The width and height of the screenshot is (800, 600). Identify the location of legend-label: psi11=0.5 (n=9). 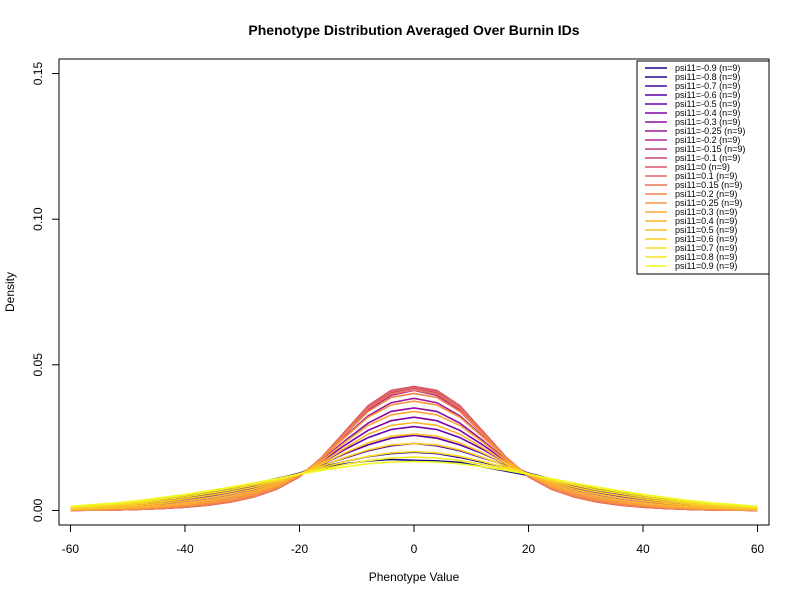
(706, 230).